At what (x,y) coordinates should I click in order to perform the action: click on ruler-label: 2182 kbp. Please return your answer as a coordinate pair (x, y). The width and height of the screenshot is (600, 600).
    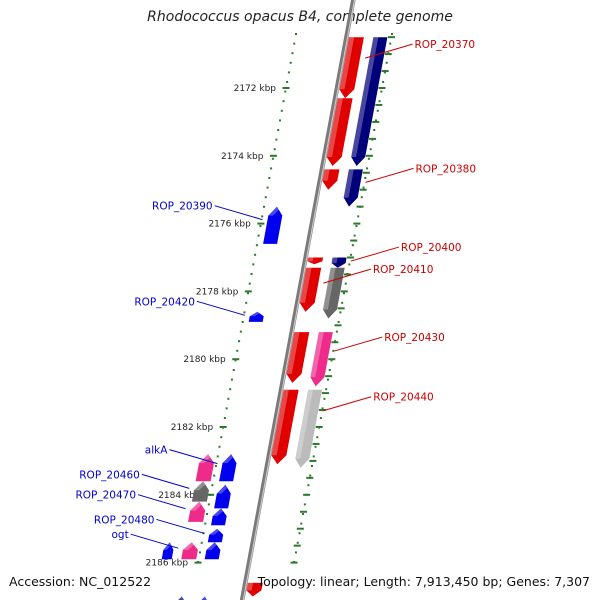
    Looking at the image, I should click on (192, 428).